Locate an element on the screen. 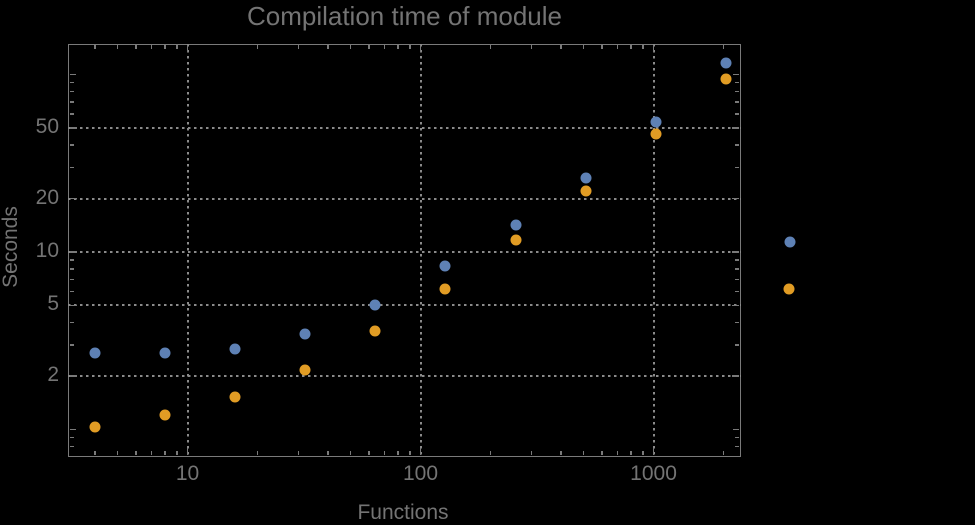 The width and height of the screenshot is (975, 525). x-tick-label: 100 is located at coordinates (420, 473).